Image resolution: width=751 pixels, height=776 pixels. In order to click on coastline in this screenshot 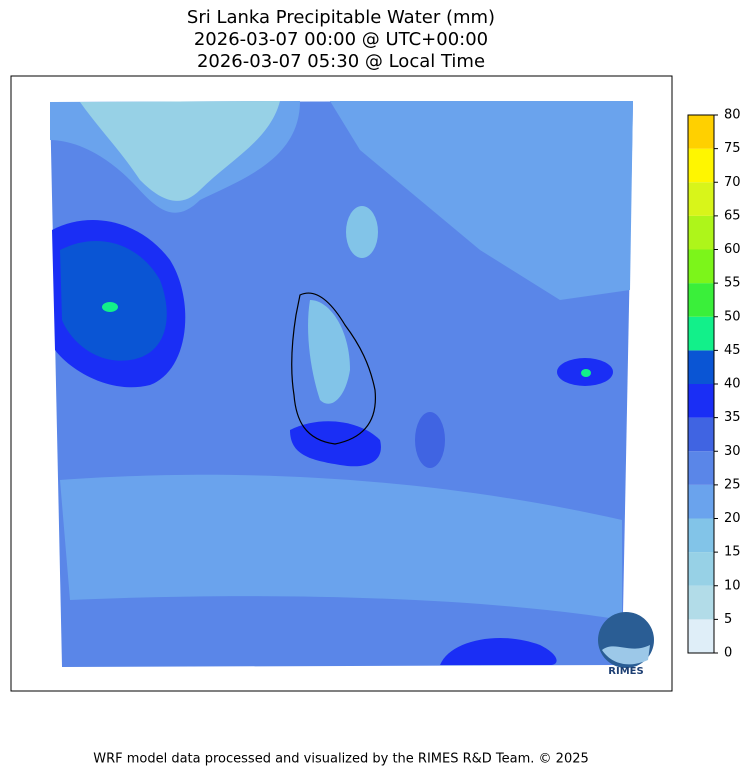, I will do `click(334, 368)`.